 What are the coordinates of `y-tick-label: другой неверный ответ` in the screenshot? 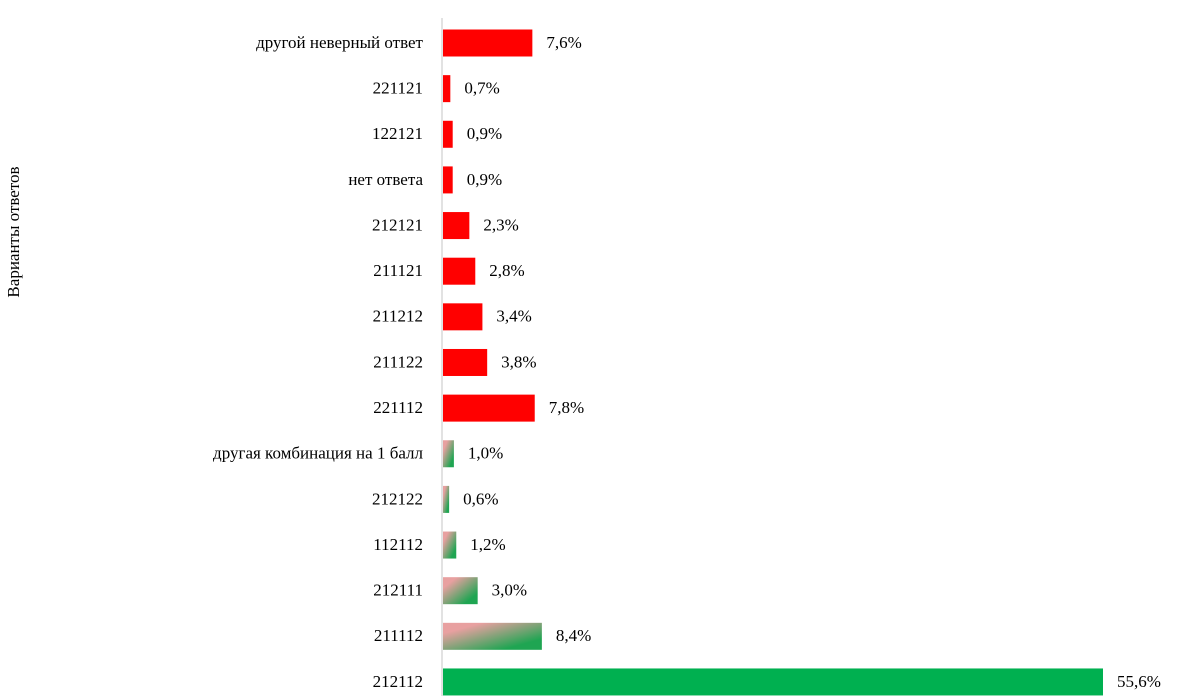 It's located at (339, 42).